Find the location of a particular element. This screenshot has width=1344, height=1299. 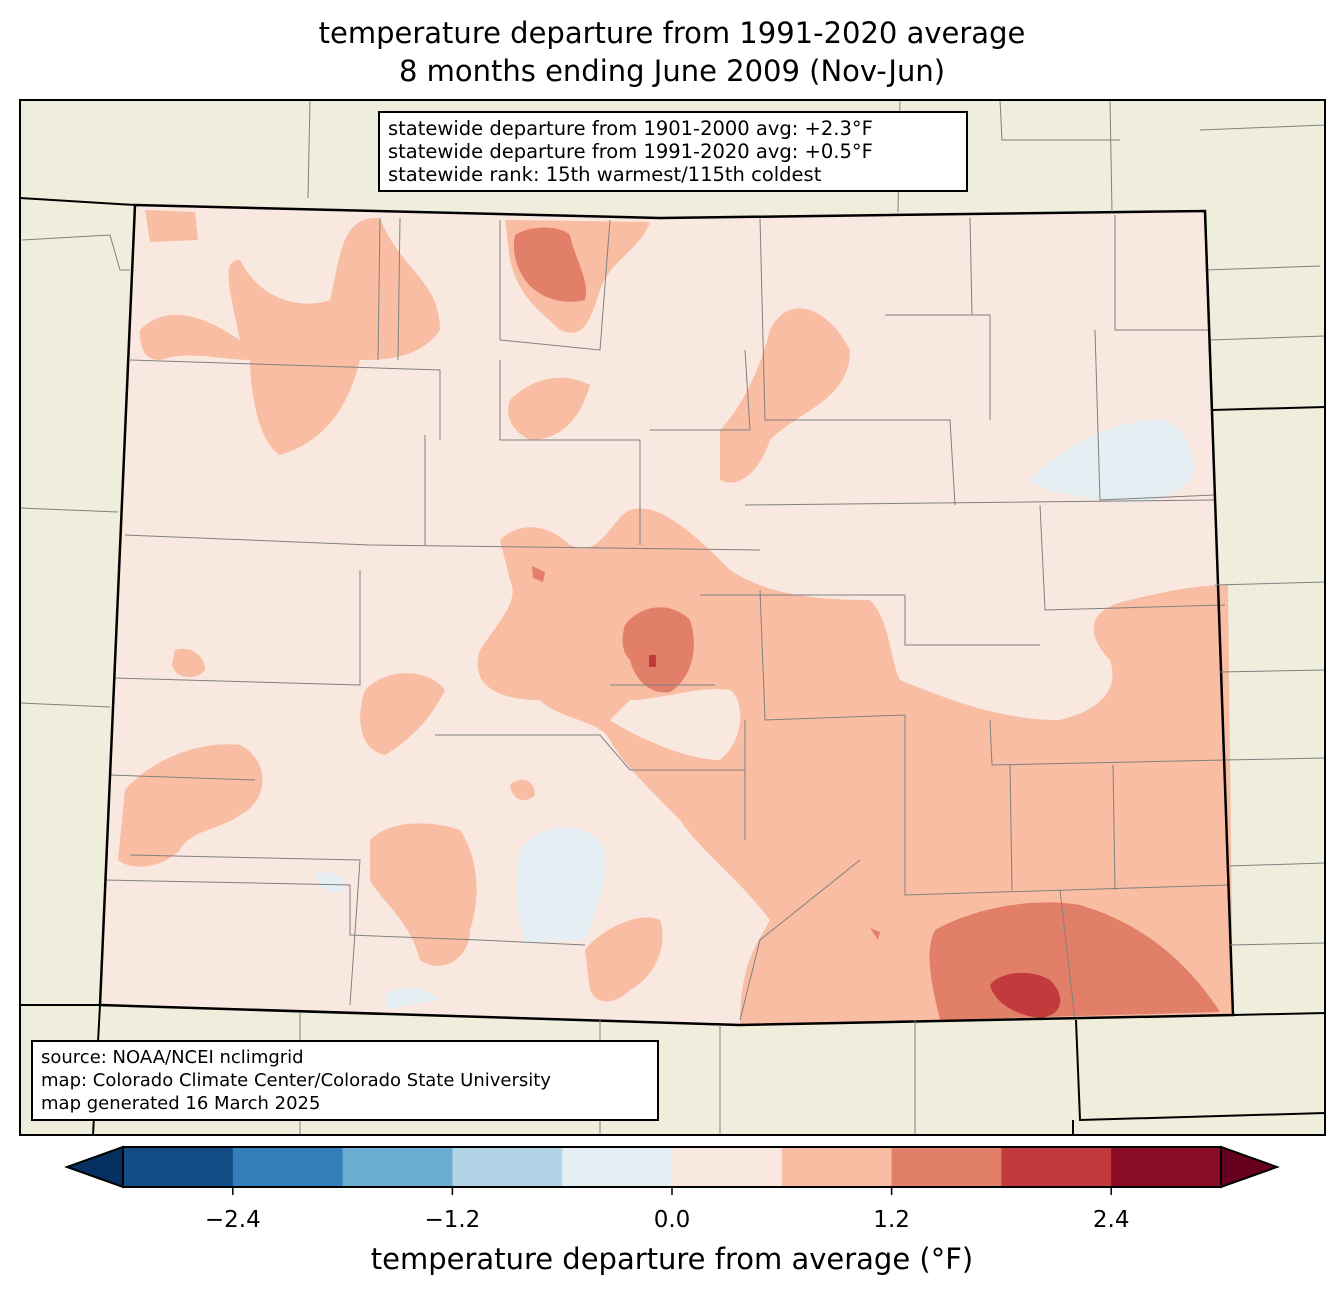

generated-date-text: map generated 16 March 2025 is located at coordinates (181, 1103).